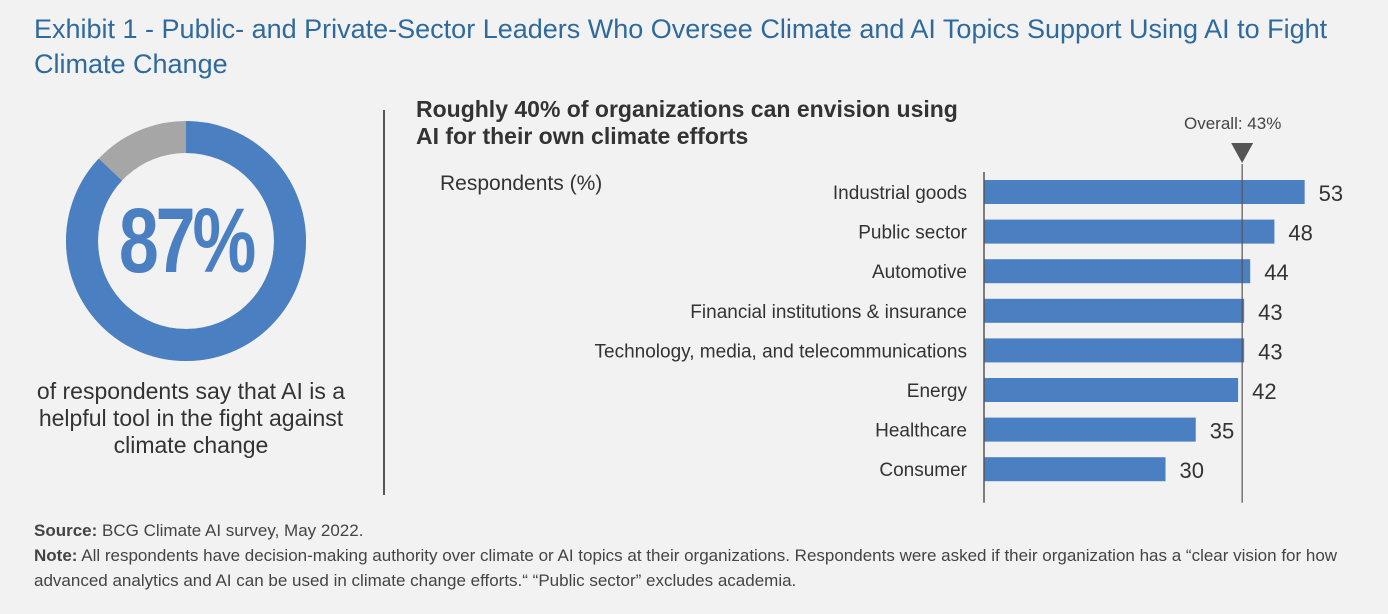  Describe the element at coordinates (66, 530) in the screenshot. I see `source-label: Source:` at that location.